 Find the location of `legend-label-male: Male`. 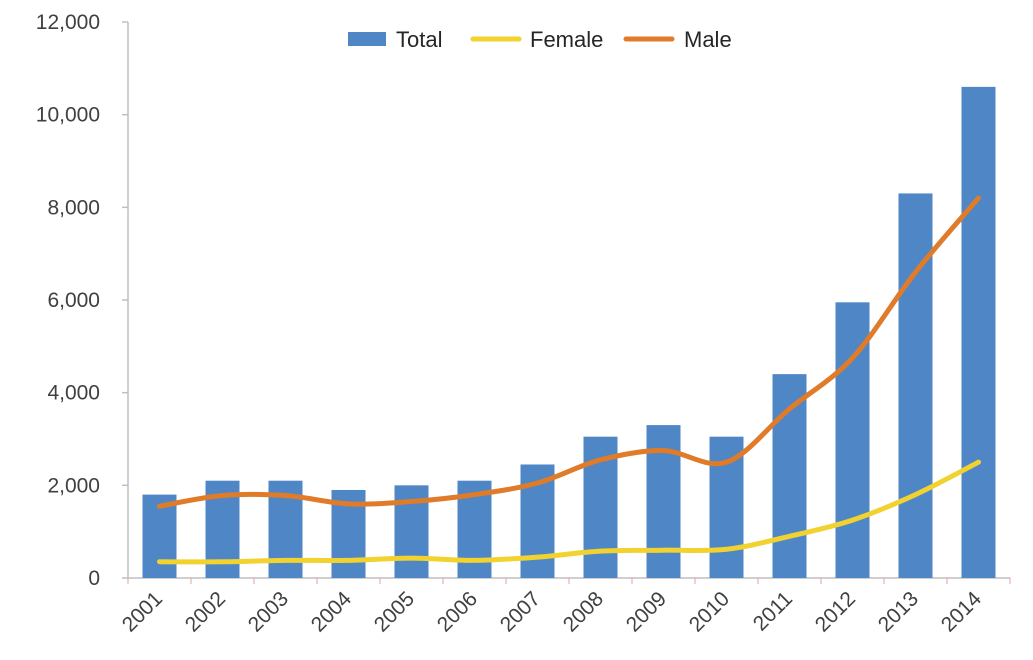

legend-label-male: Male is located at coordinates (708, 39).